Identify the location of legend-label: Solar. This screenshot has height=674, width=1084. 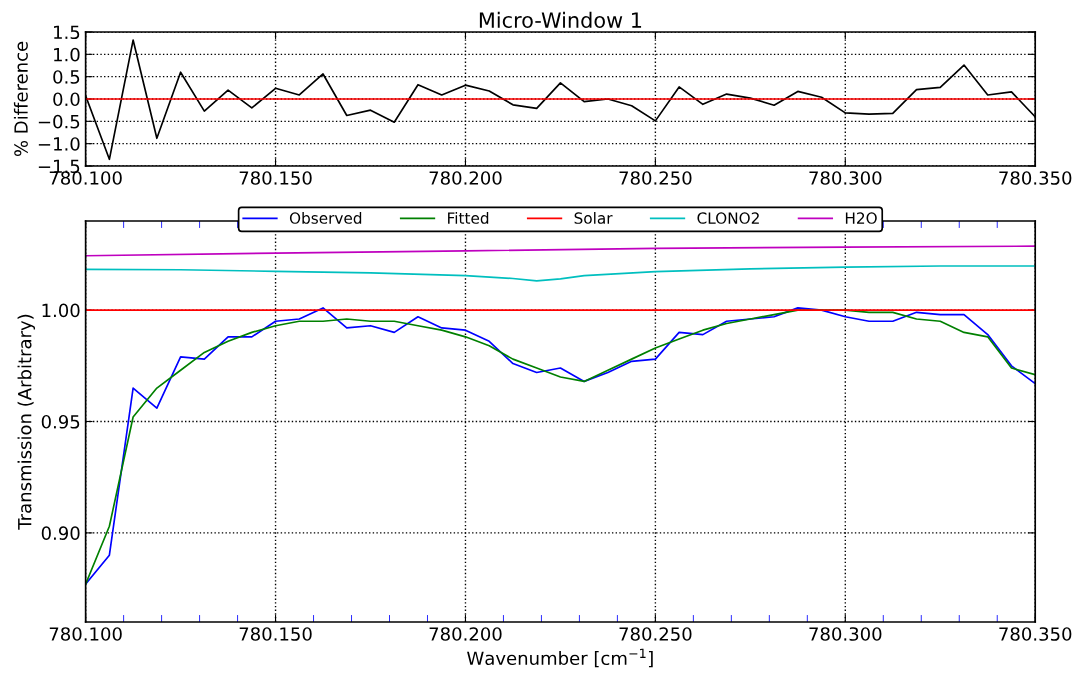
(593, 218).